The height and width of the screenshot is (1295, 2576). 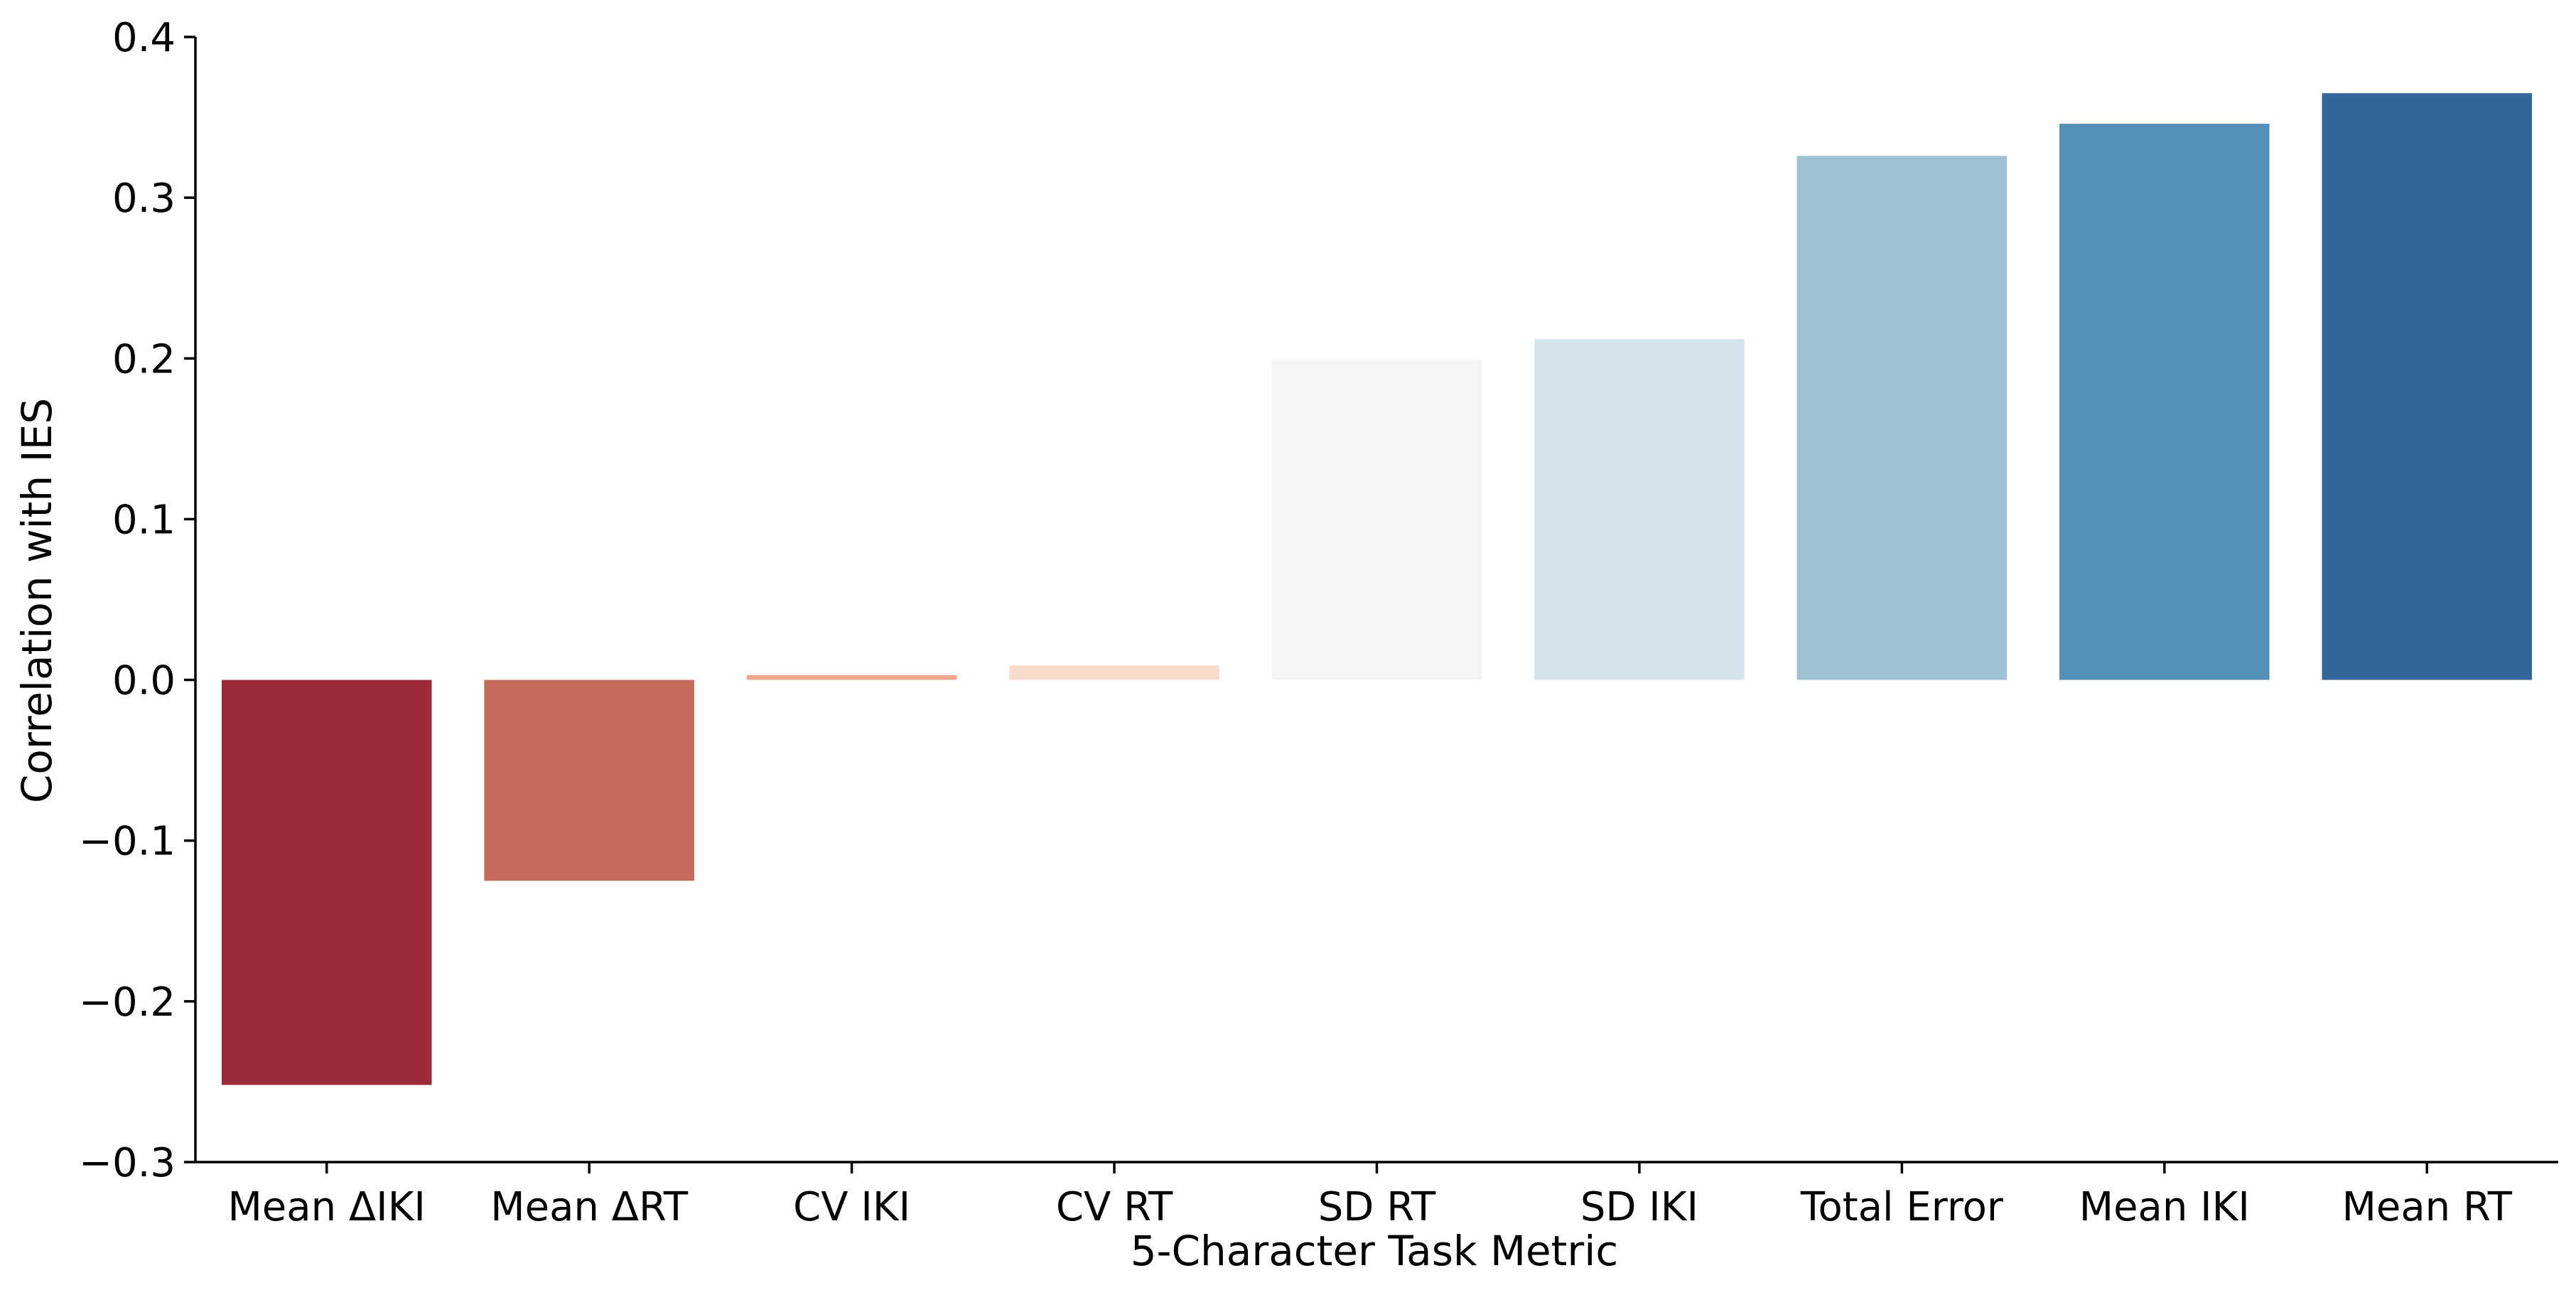 What do you see at coordinates (2164, 1207) in the screenshot?
I see `x-tick-label: Mean IKI` at bounding box center [2164, 1207].